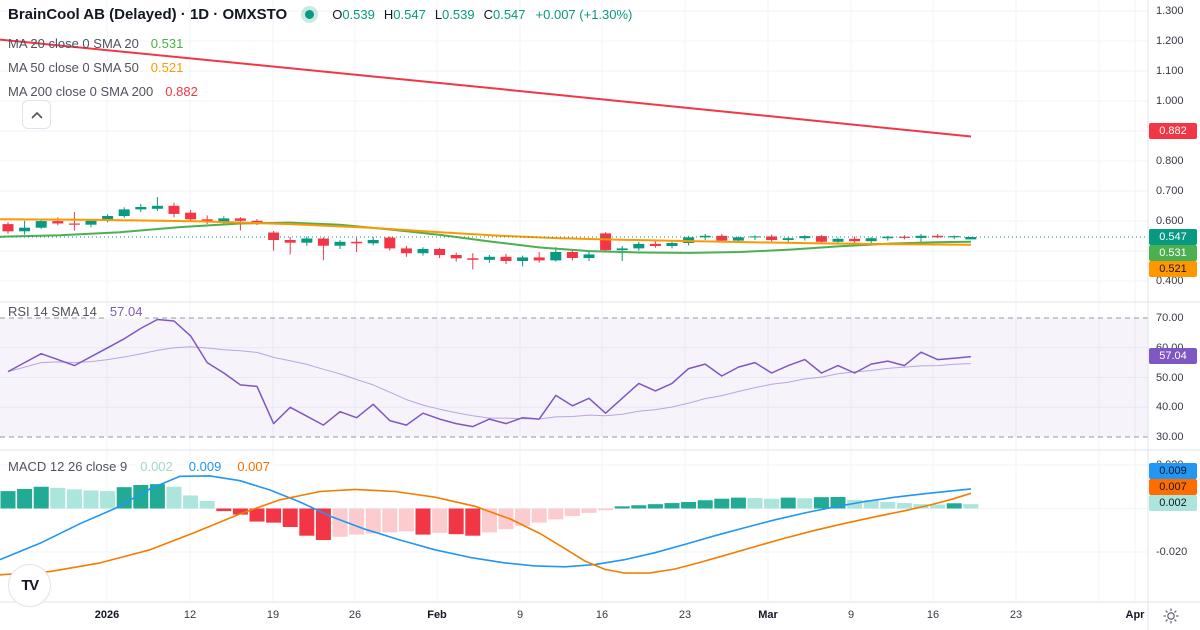  Describe the element at coordinates (205, 466) in the screenshot. I see `macd-line-value: 0.009` at that location.